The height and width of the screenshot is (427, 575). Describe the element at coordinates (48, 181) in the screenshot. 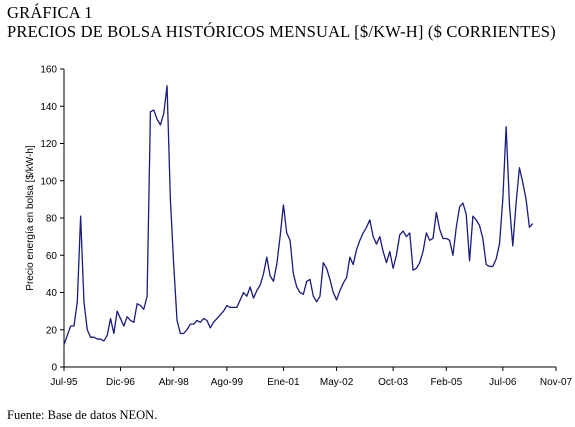

I see `y-tick-label: 100` at that location.